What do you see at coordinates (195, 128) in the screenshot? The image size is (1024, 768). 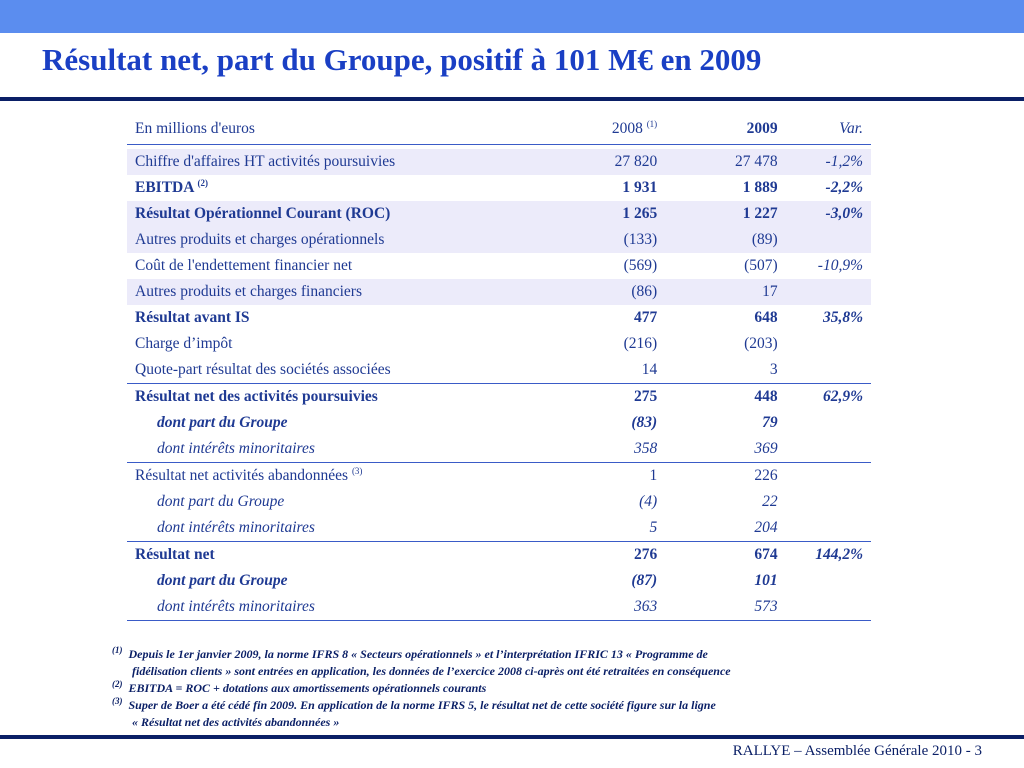 I see `header-label: En millions d'euros` at bounding box center [195, 128].